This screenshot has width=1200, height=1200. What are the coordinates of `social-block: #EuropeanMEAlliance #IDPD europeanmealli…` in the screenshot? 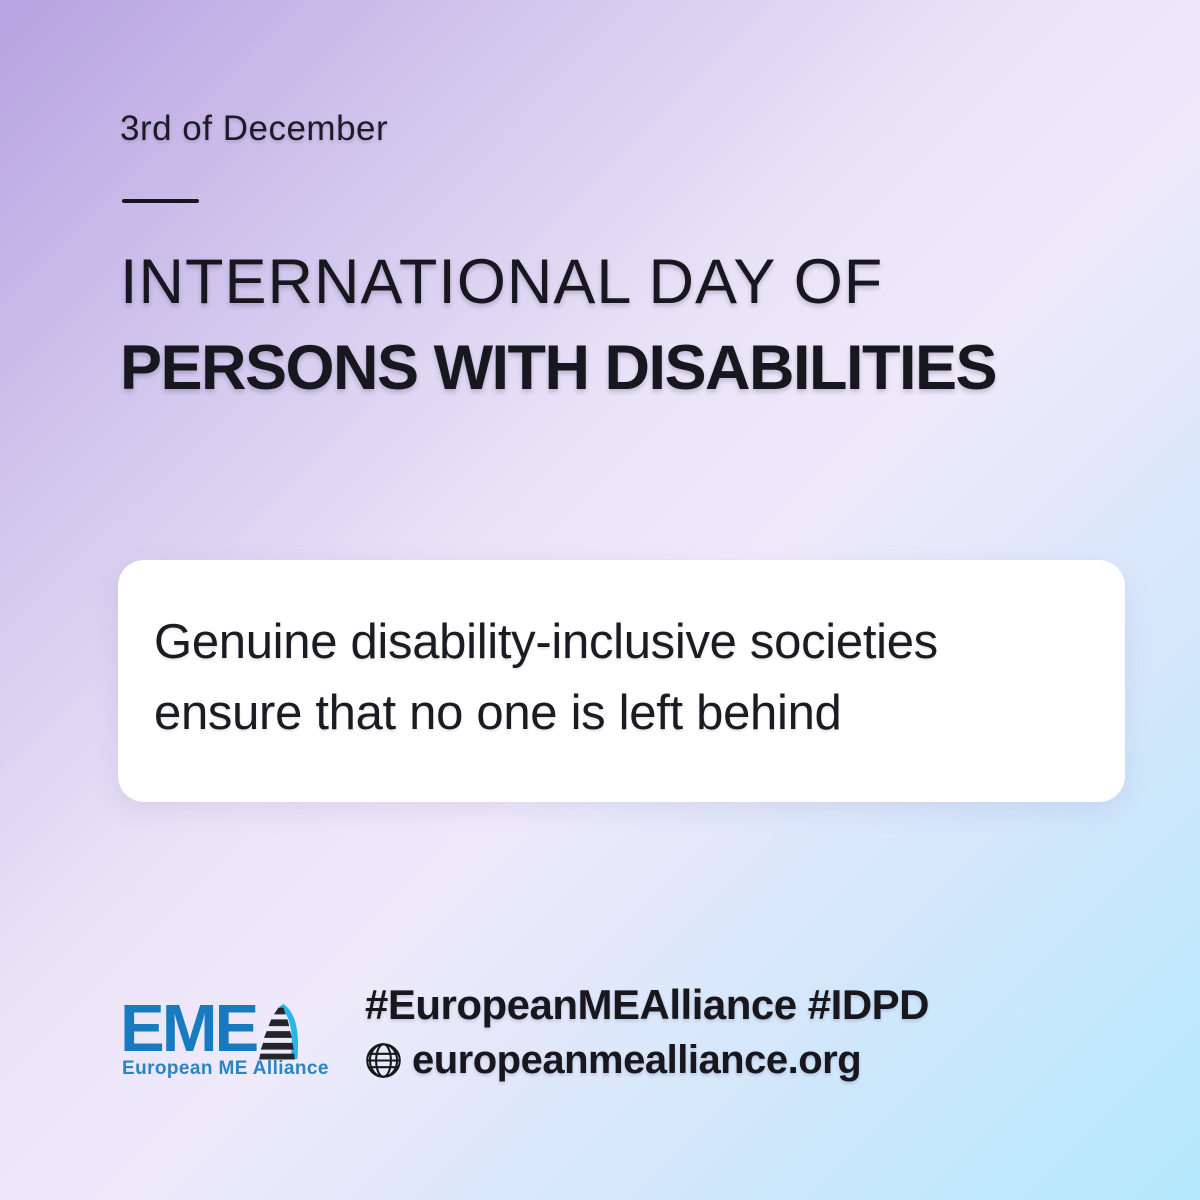 It's located at (647, 1031).